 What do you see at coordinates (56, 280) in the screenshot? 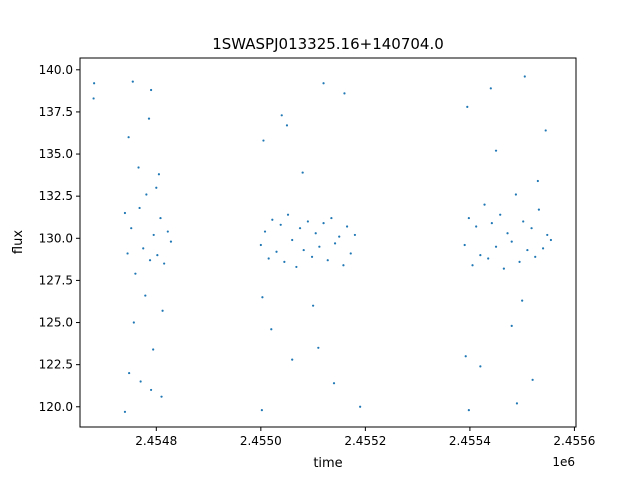
I see `y-tick-label: 127.5` at bounding box center [56, 280].